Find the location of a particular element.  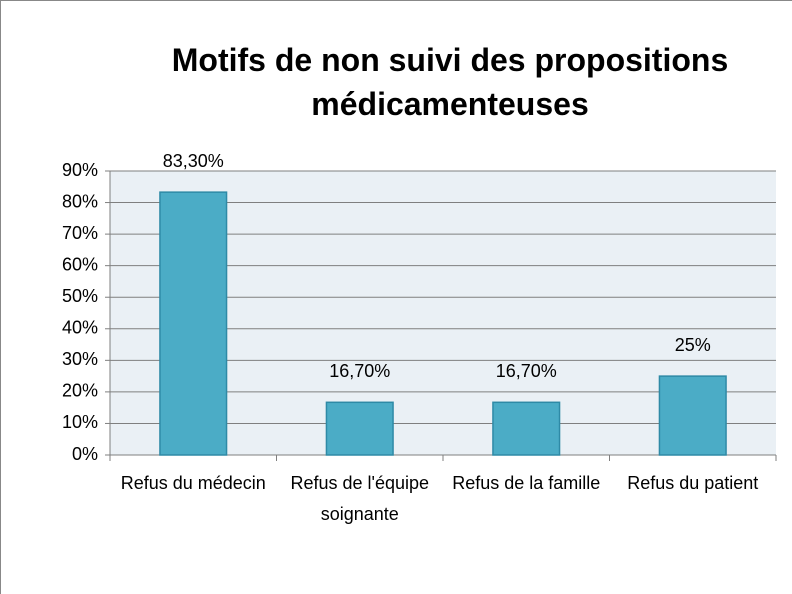

y-tick-label: 50% is located at coordinates (80, 296).